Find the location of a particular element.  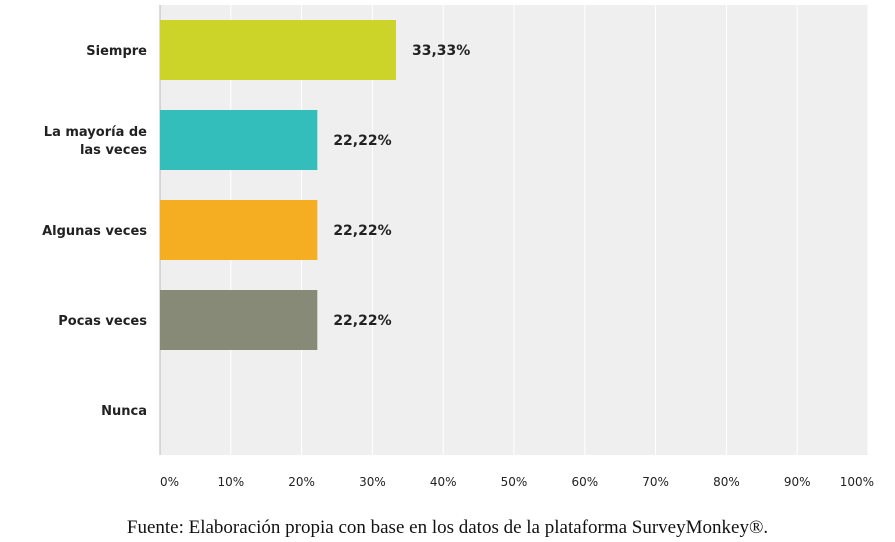

x-tick-label: 50% is located at coordinates (514, 482).